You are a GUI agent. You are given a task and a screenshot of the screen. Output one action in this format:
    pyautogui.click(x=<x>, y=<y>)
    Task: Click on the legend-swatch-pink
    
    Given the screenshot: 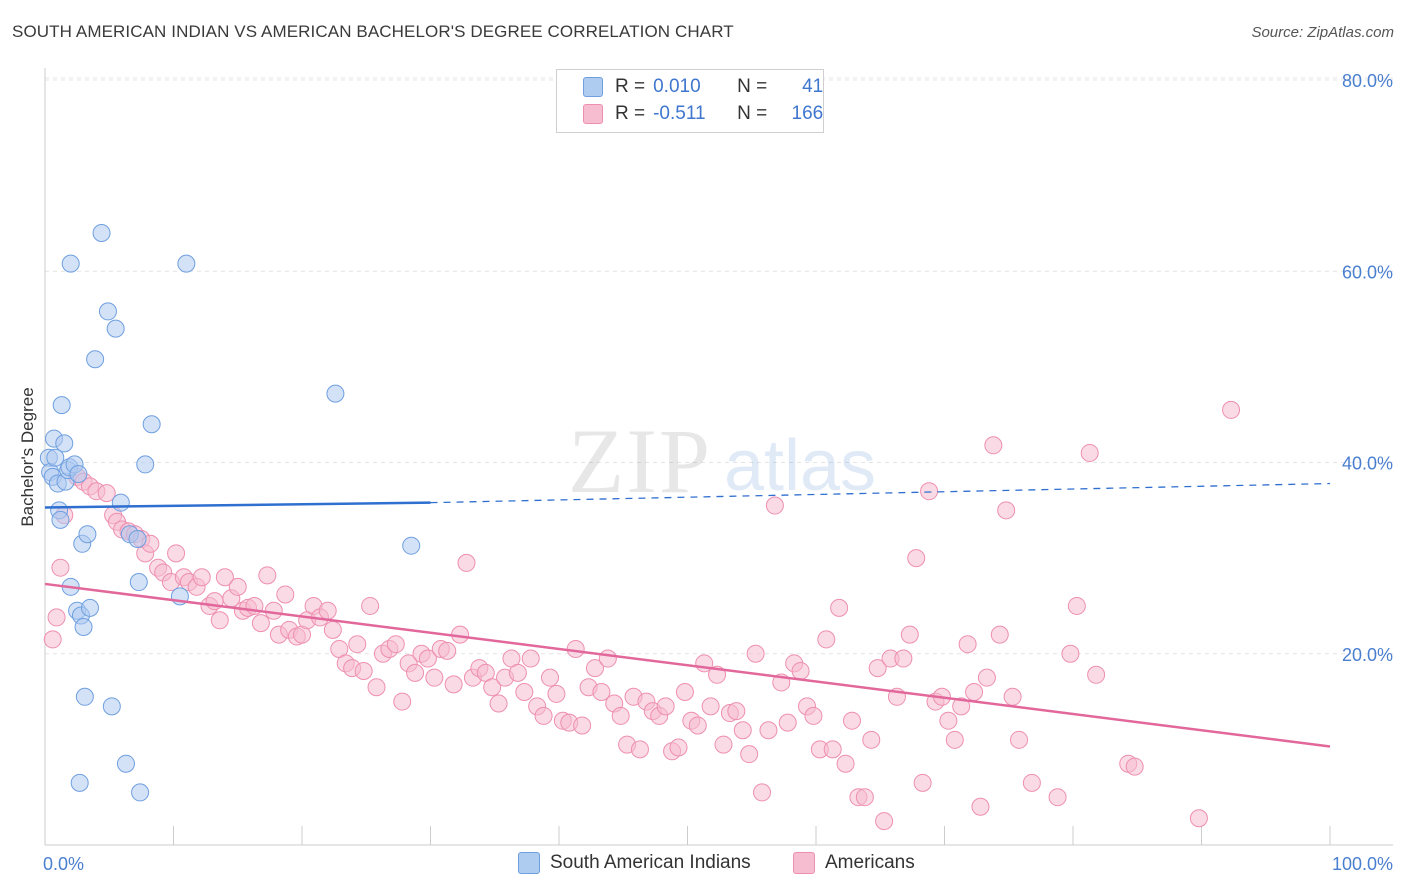 What is the action you would take?
    pyautogui.click(x=593, y=114)
    